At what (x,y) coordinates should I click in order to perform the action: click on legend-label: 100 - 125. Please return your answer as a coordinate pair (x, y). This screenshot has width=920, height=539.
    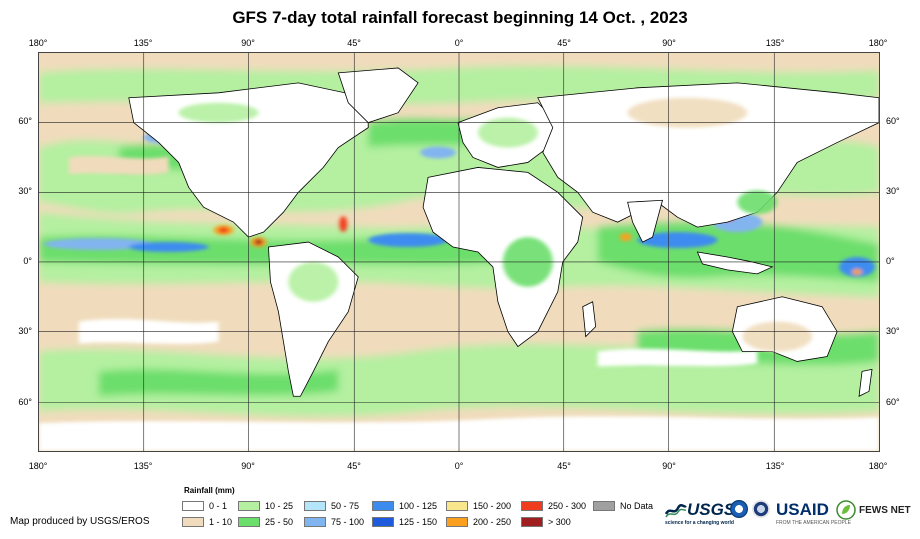
    Looking at the image, I should click on (418, 506).